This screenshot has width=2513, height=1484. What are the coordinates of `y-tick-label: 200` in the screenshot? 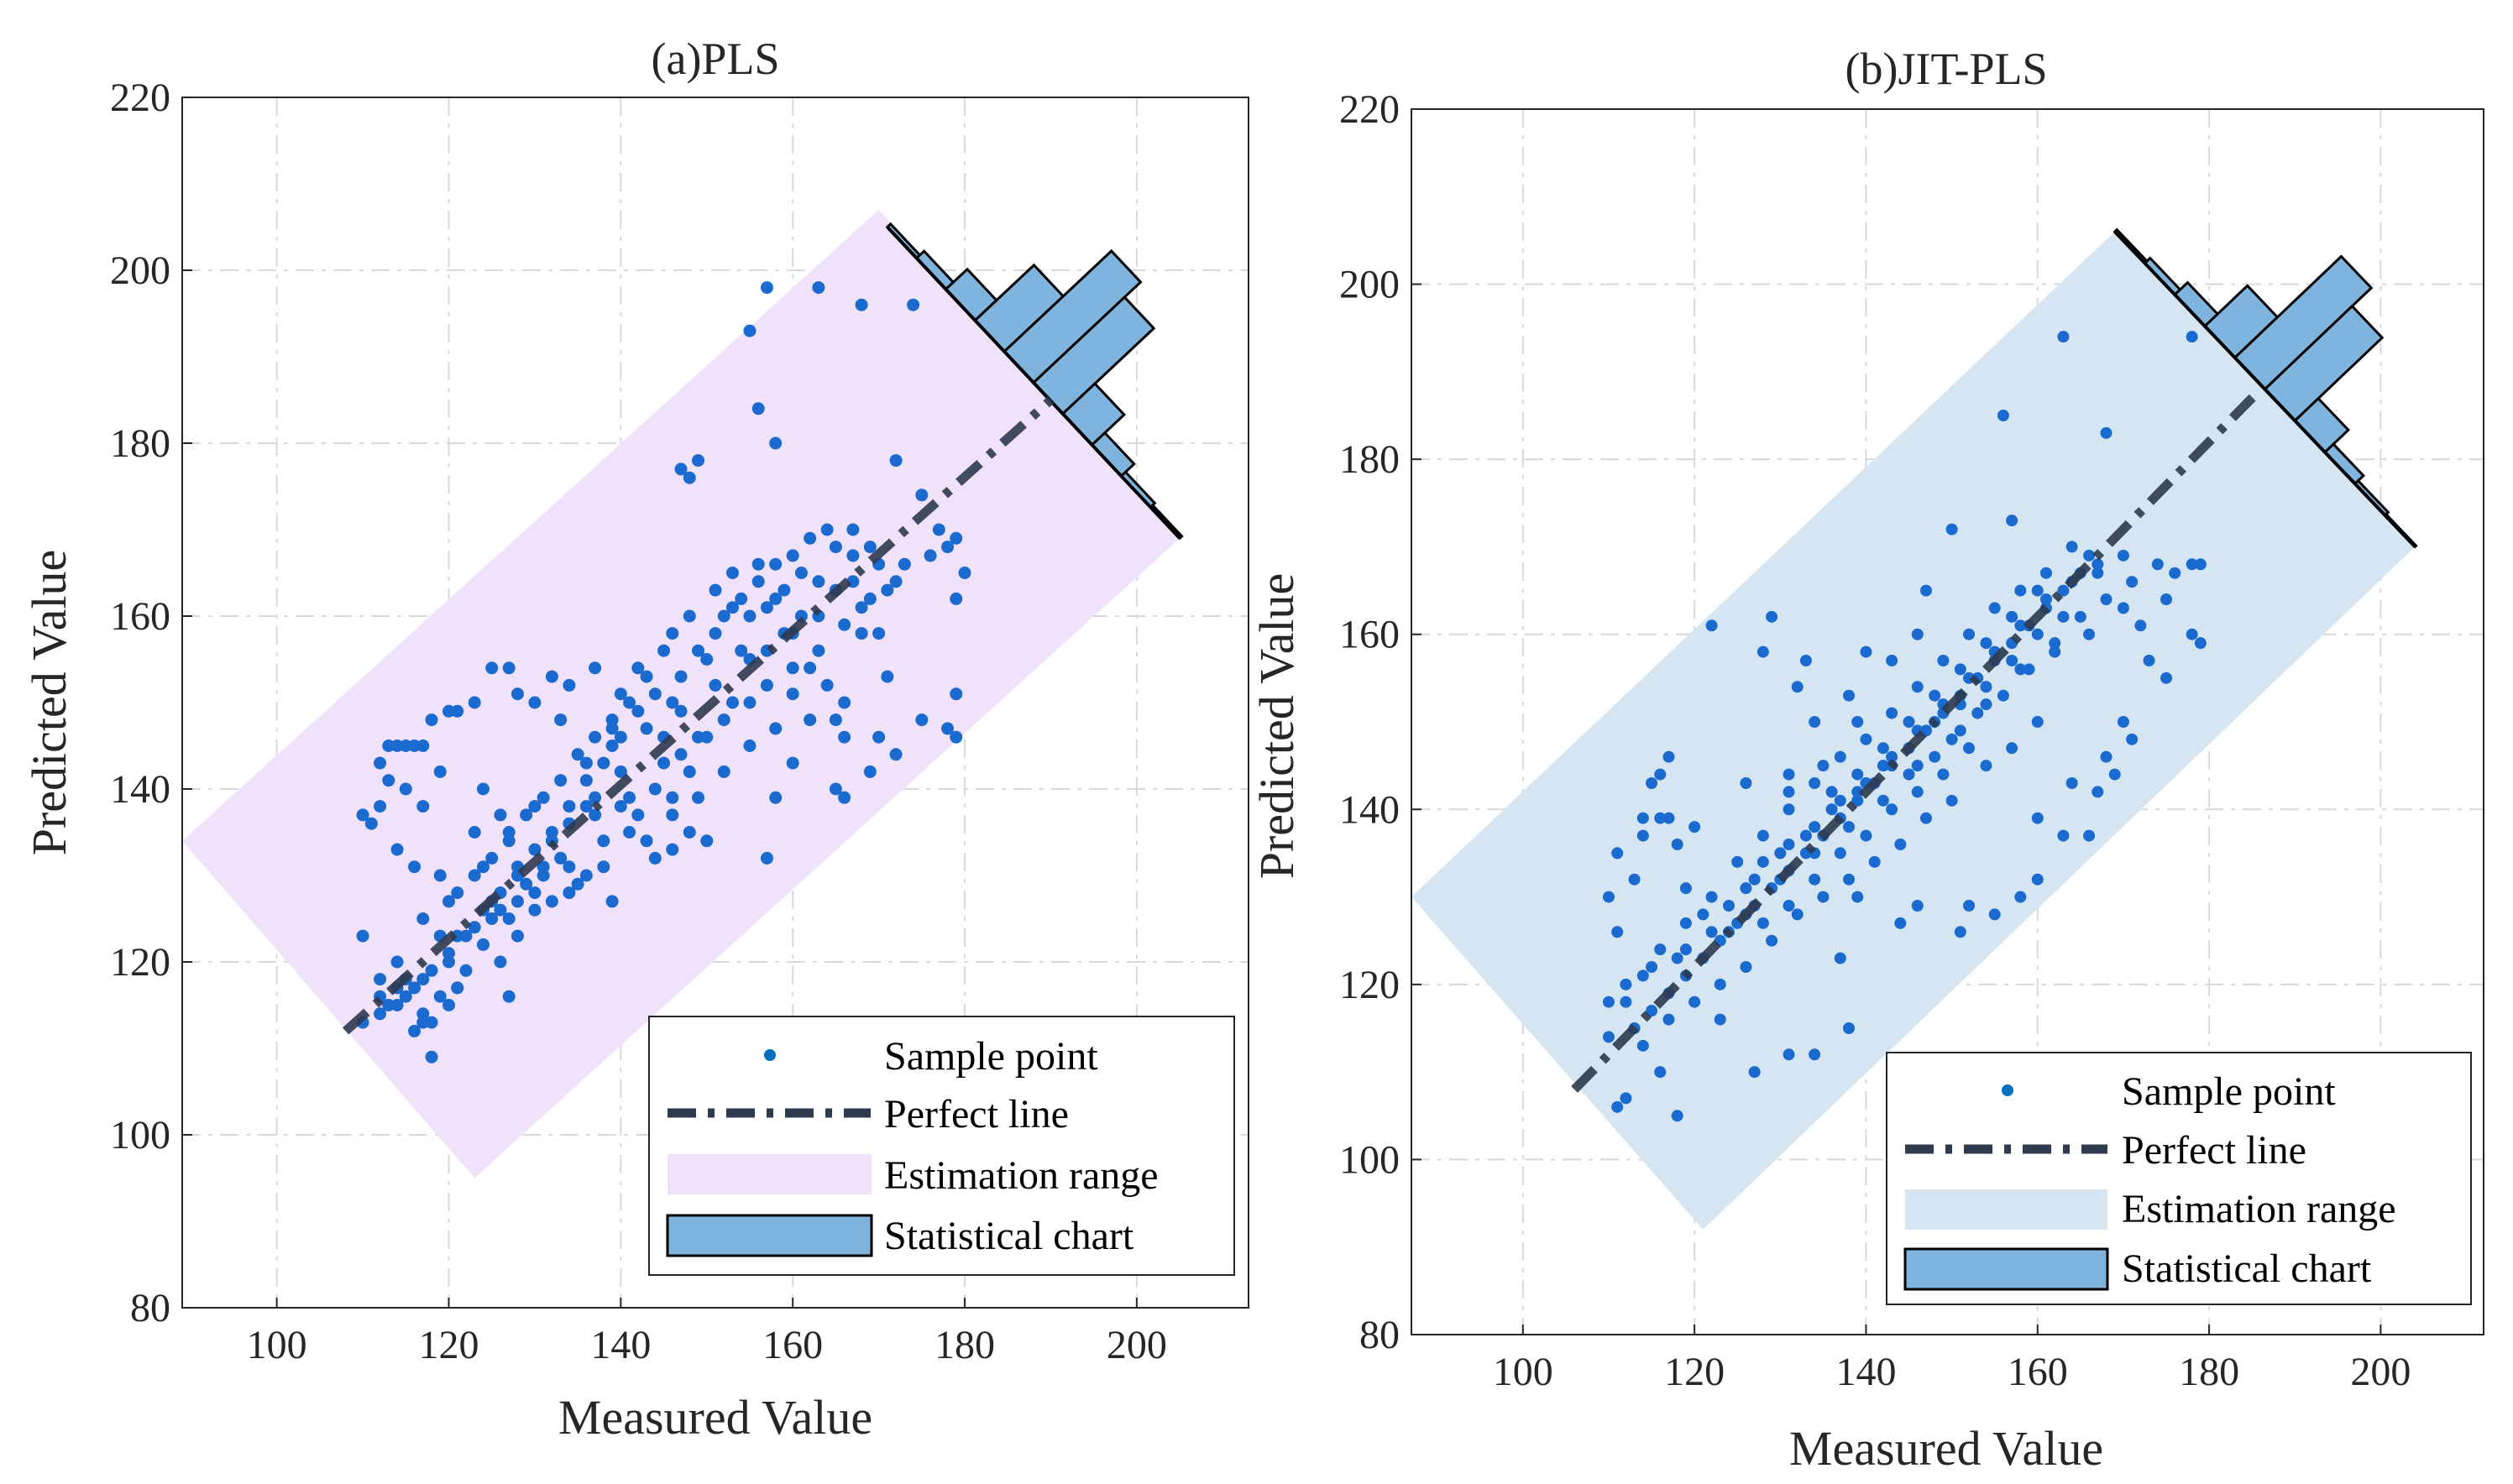 It's located at (140, 270).